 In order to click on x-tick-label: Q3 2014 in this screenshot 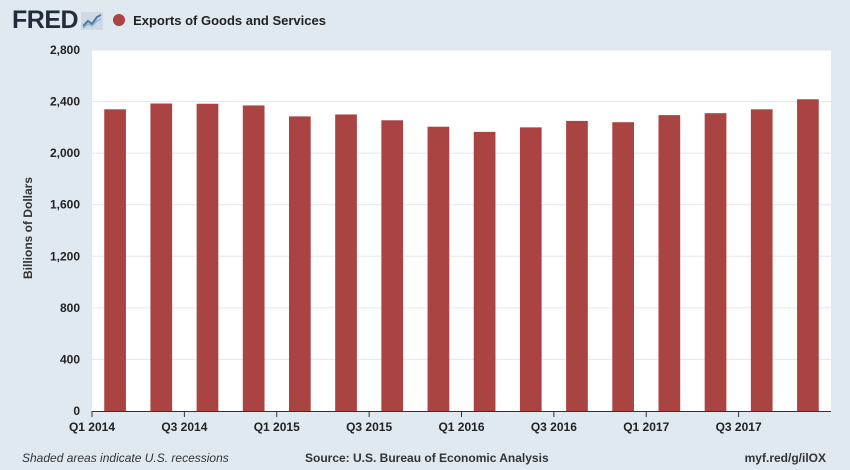, I will do `click(184, 427)`.